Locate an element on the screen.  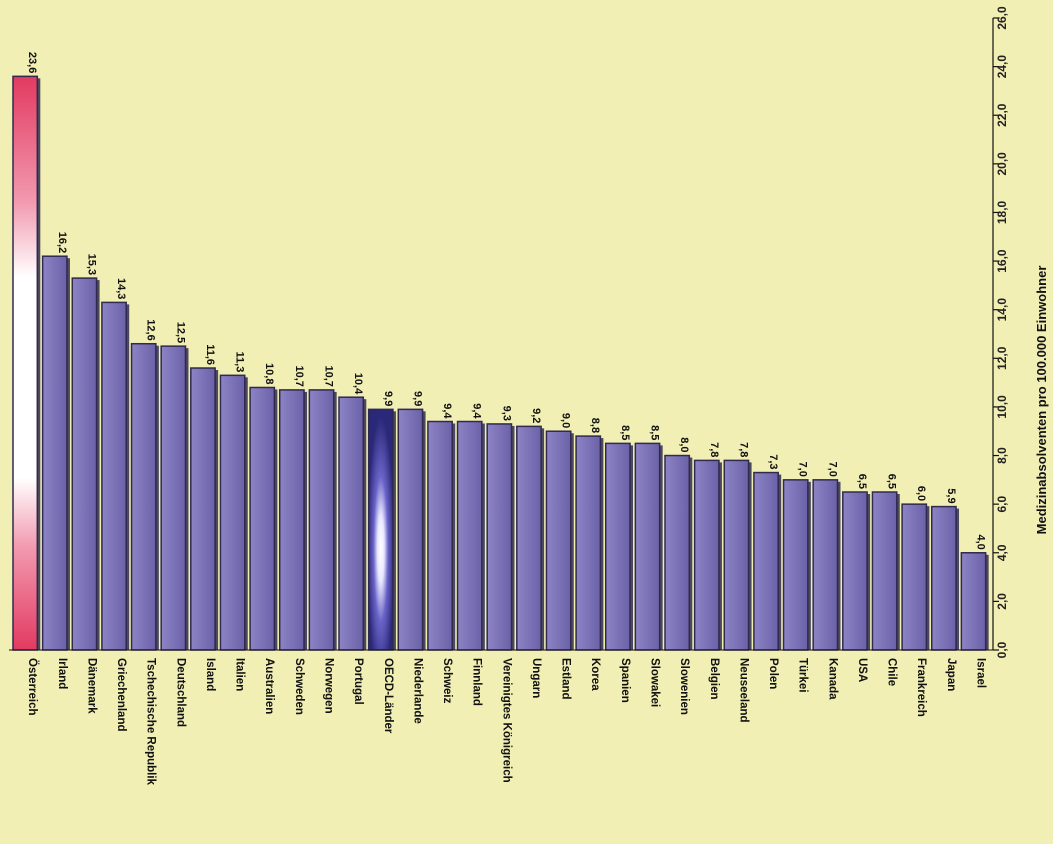
category-label: USA is located at coordinates (862, 670).